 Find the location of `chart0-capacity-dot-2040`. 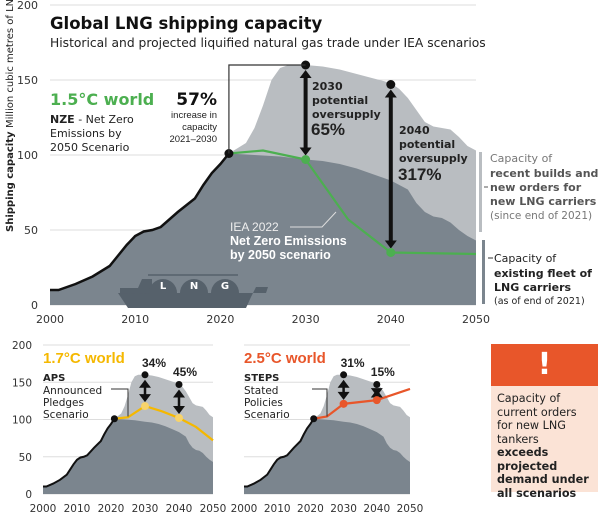

chart0-capacity-dot-2040 is located at coordinates (391, 84).